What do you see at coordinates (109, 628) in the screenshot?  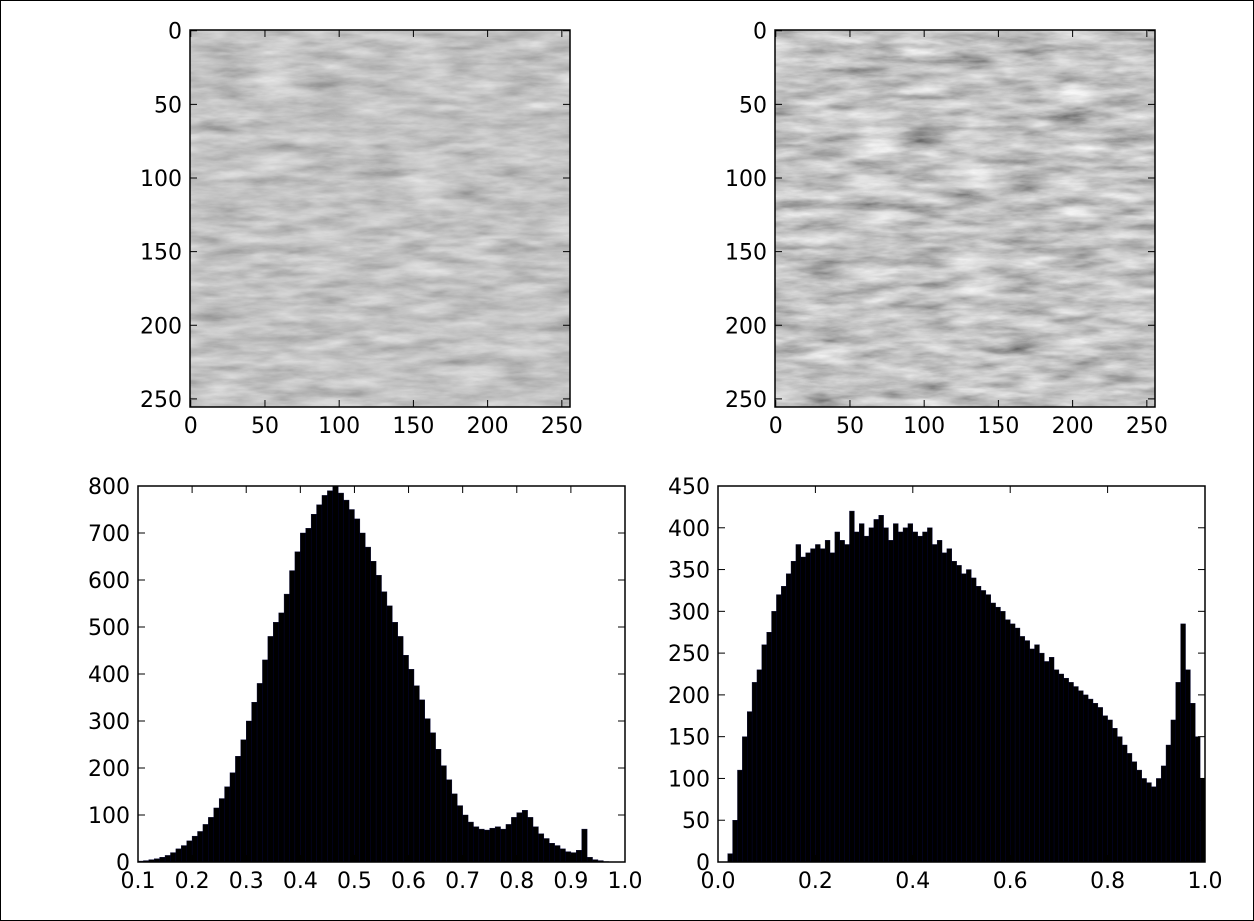 I see `y-tick-label: 500` at bounding box center [109, 628].